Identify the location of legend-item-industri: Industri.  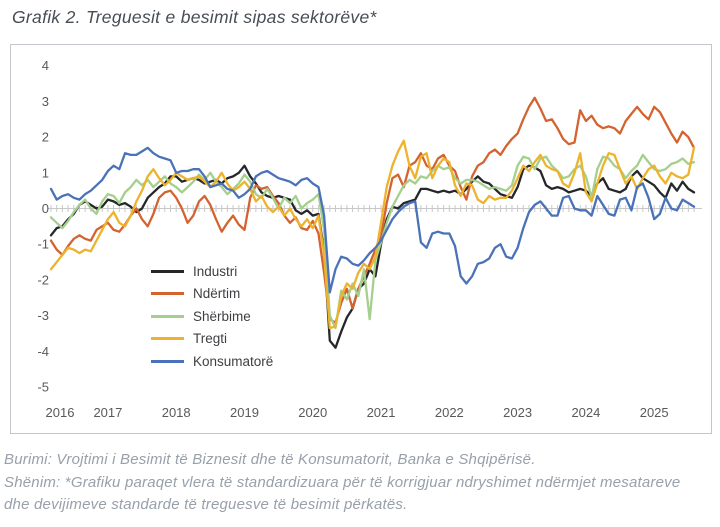
(212, 271).